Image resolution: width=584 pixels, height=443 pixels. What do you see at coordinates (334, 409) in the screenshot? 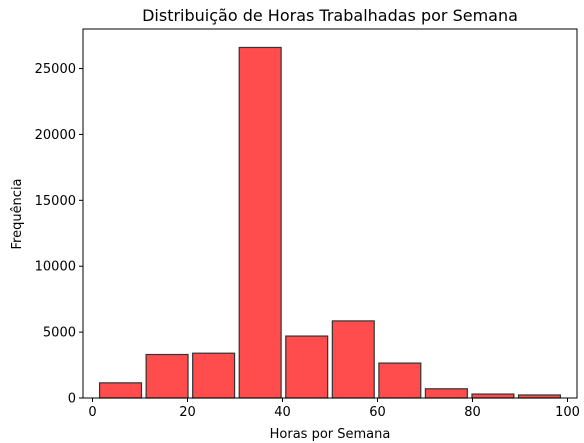
I see `x-axis-ticks: 0 20 40 60 80 100` at bounding box center [334, 409].